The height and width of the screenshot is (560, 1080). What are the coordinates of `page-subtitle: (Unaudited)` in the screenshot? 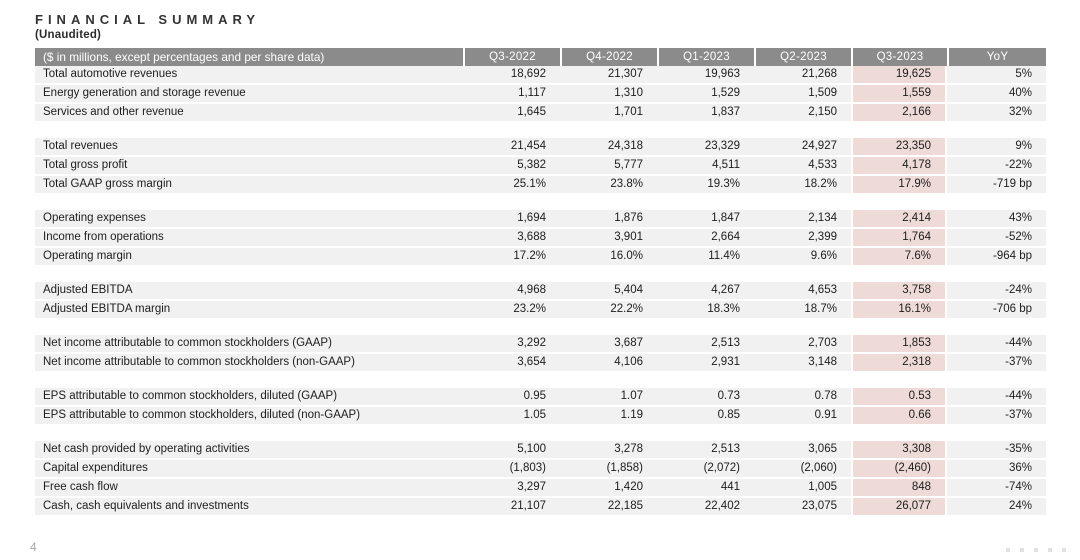 It's located at (68, 35).